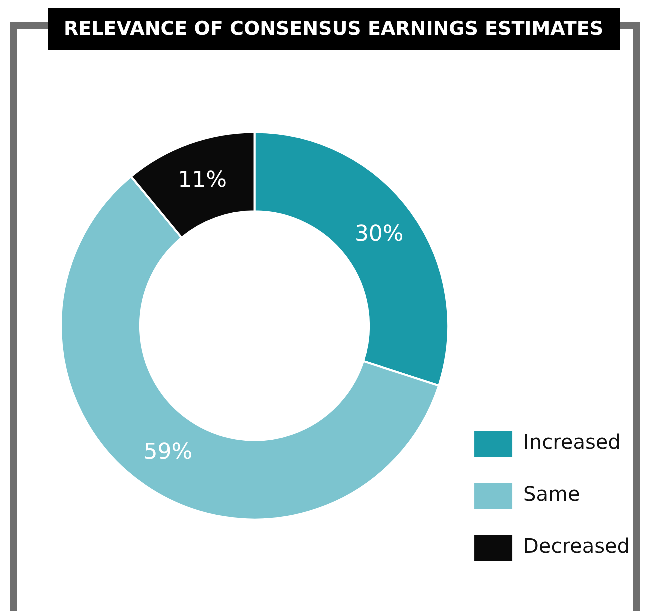  Describe the element at coordinates (334, 29) in the screenshot. I see `chart-title: RELEVANCE OF CONSENSUS EARNINGS ESTIMATES` at that location.